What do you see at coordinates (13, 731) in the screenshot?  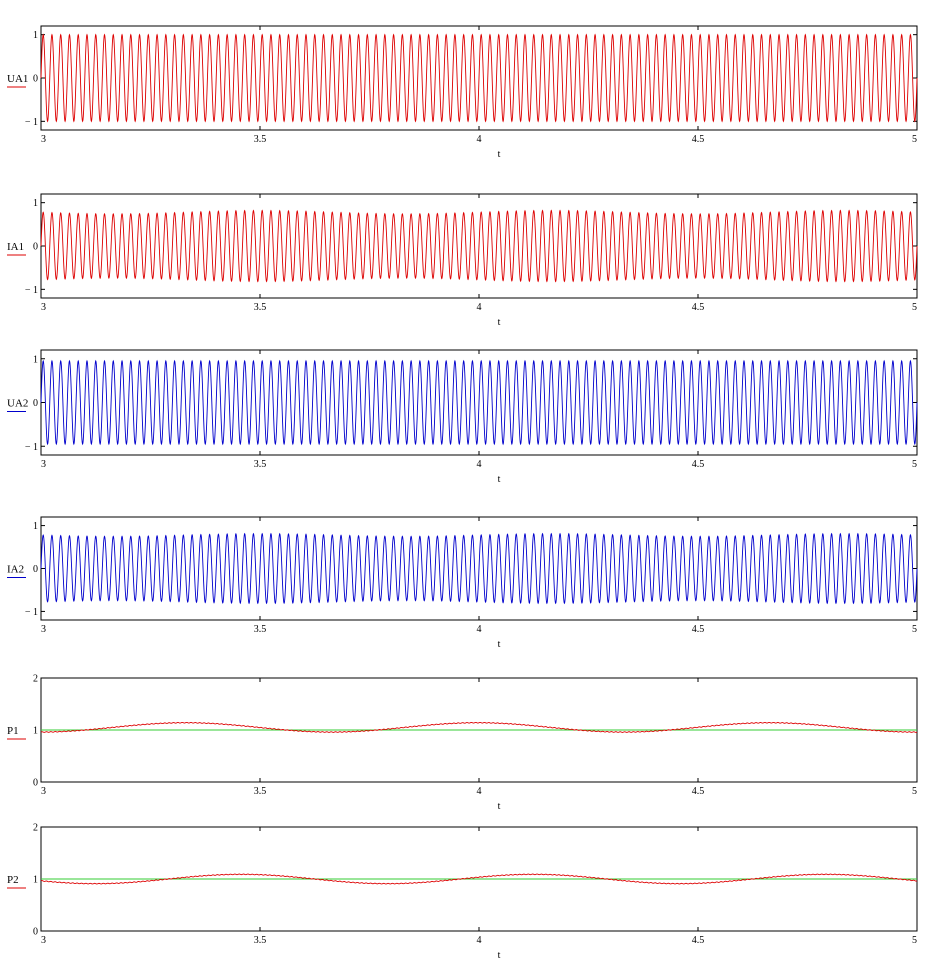 I see `y-axis-label: P1` at bounding box center [13, 731].